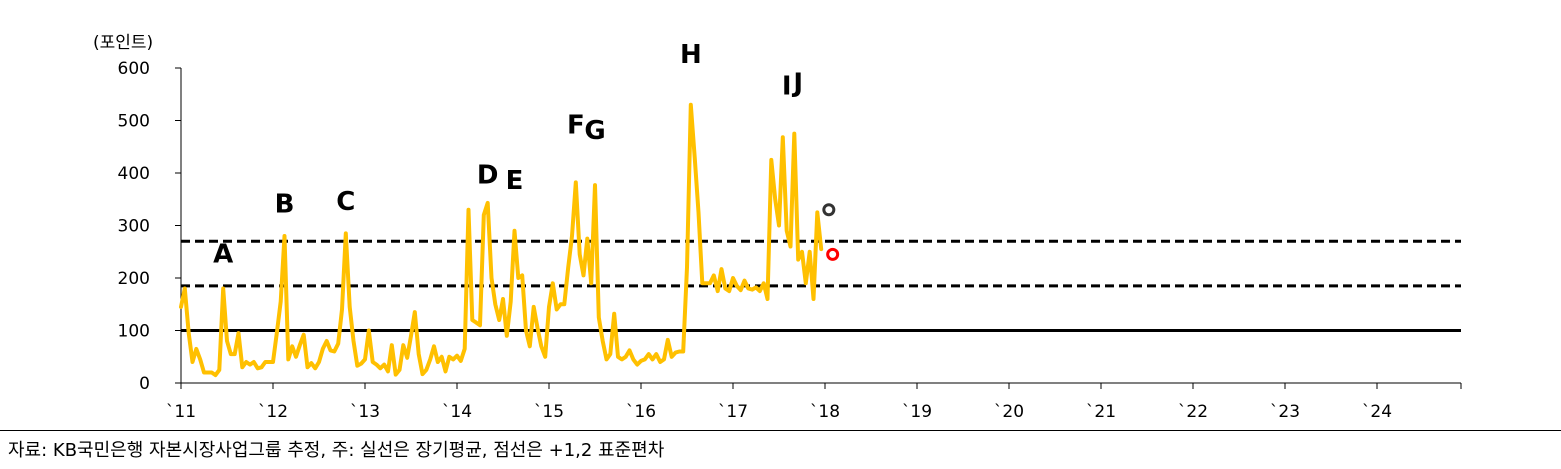  Describe the element at coordinates (134, 122) in the screenshot. I see `y-tick-label: 500` at that location.